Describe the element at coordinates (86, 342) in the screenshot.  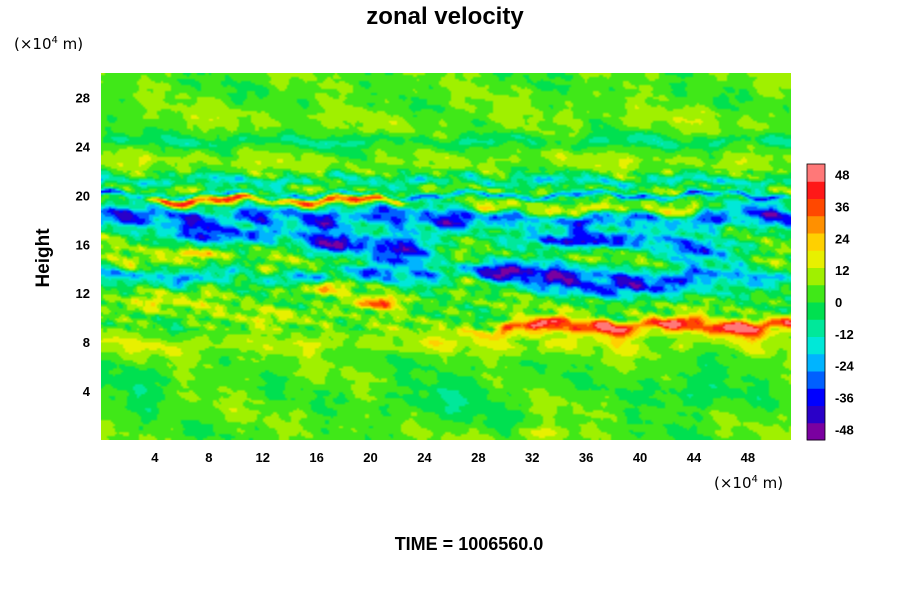
I see `y-tick-label: 8` at that location.